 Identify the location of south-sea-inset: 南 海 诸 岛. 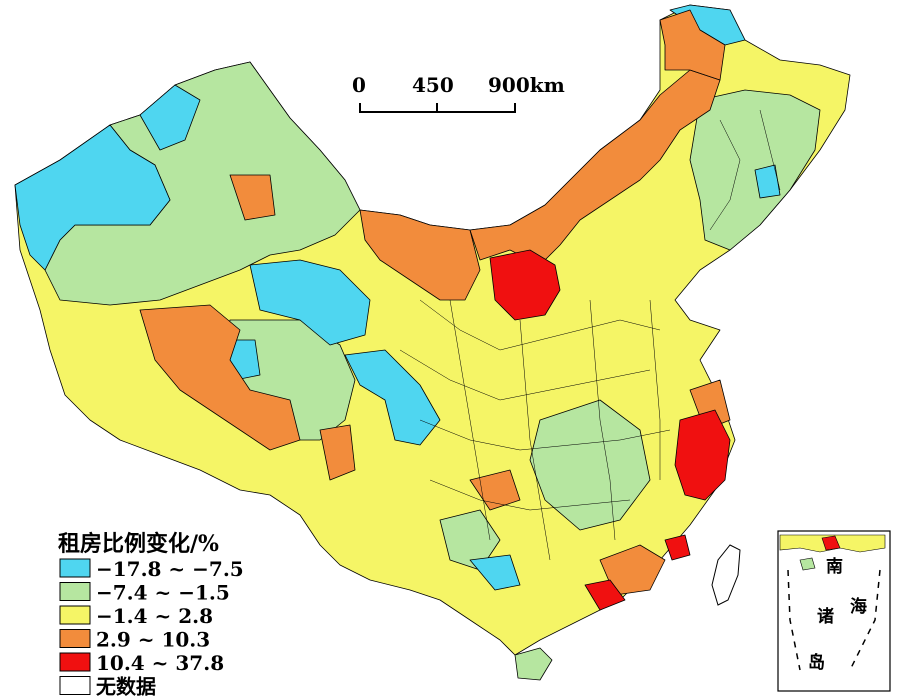
(834, 611).